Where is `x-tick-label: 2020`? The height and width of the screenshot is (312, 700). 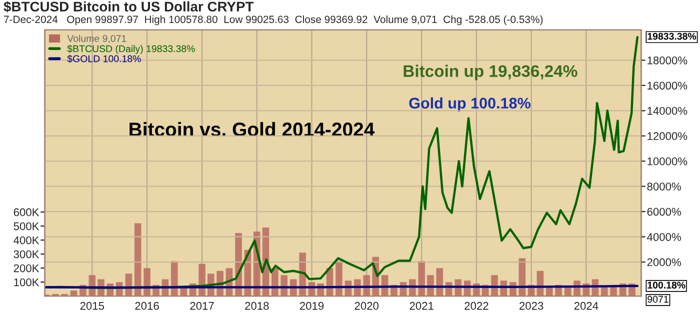
x-tick-label: 2020 is located at coordinates (366, 306).